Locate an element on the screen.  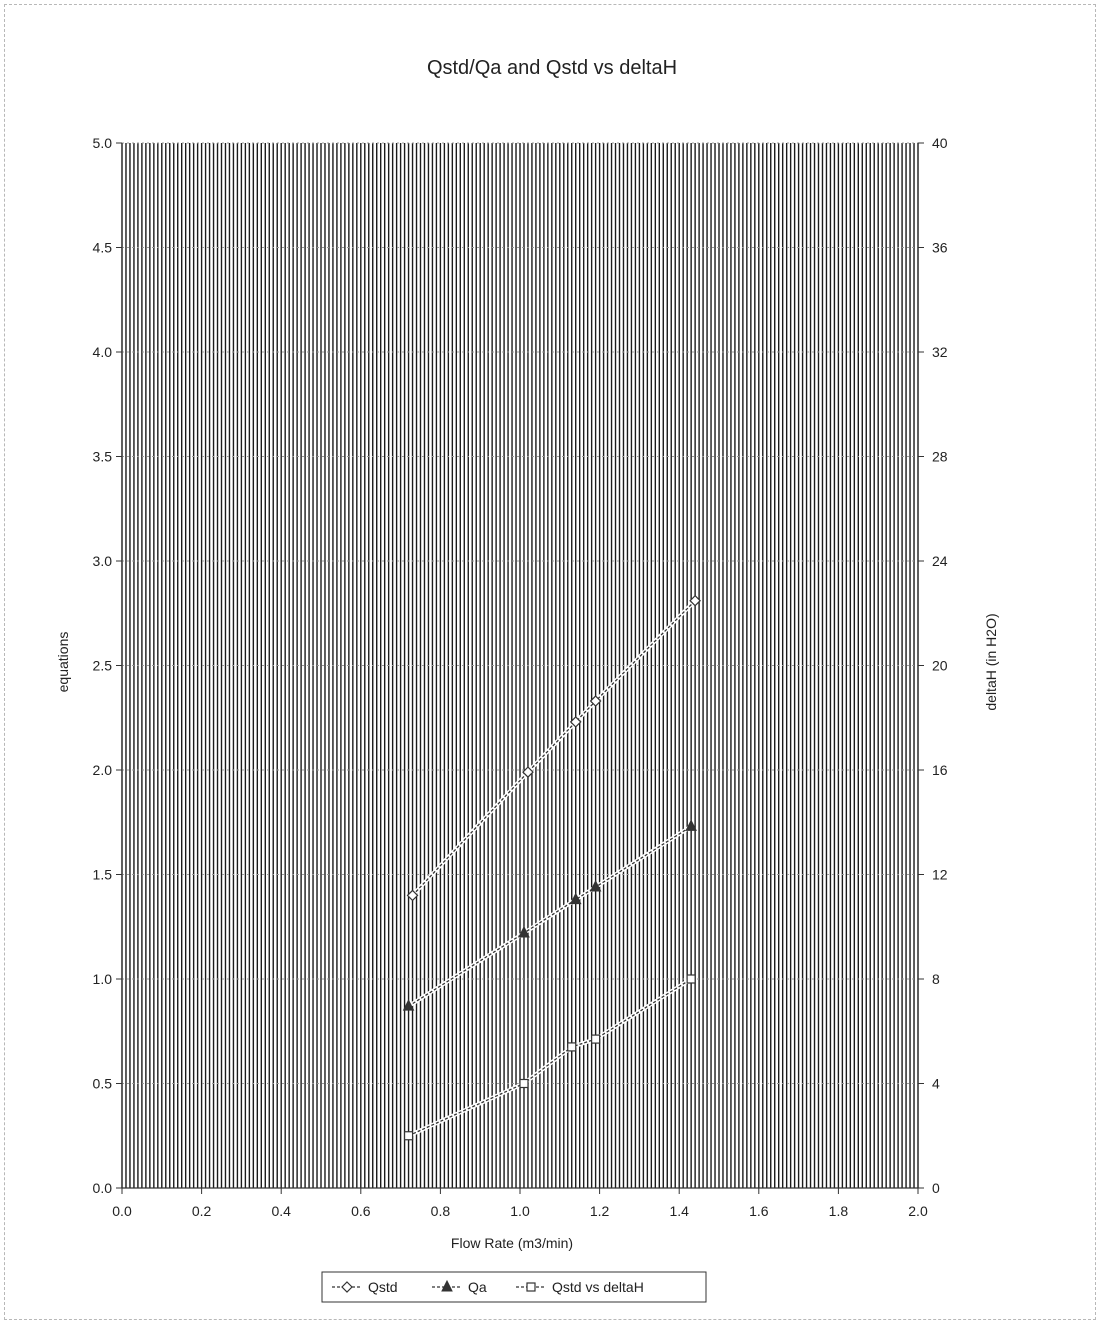
y-tick-label: 1.5 is located at coordinates (103, 875).